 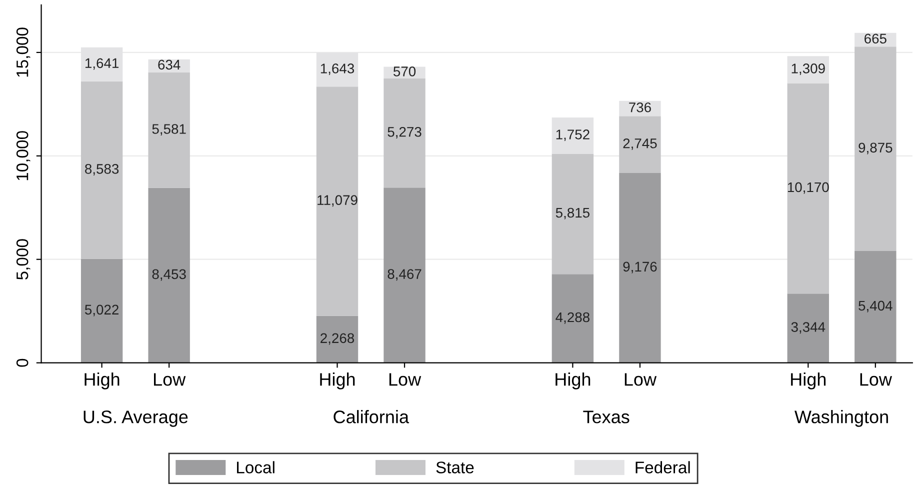 I want to click on data-label: 10,170, so click(x=808, y=188).